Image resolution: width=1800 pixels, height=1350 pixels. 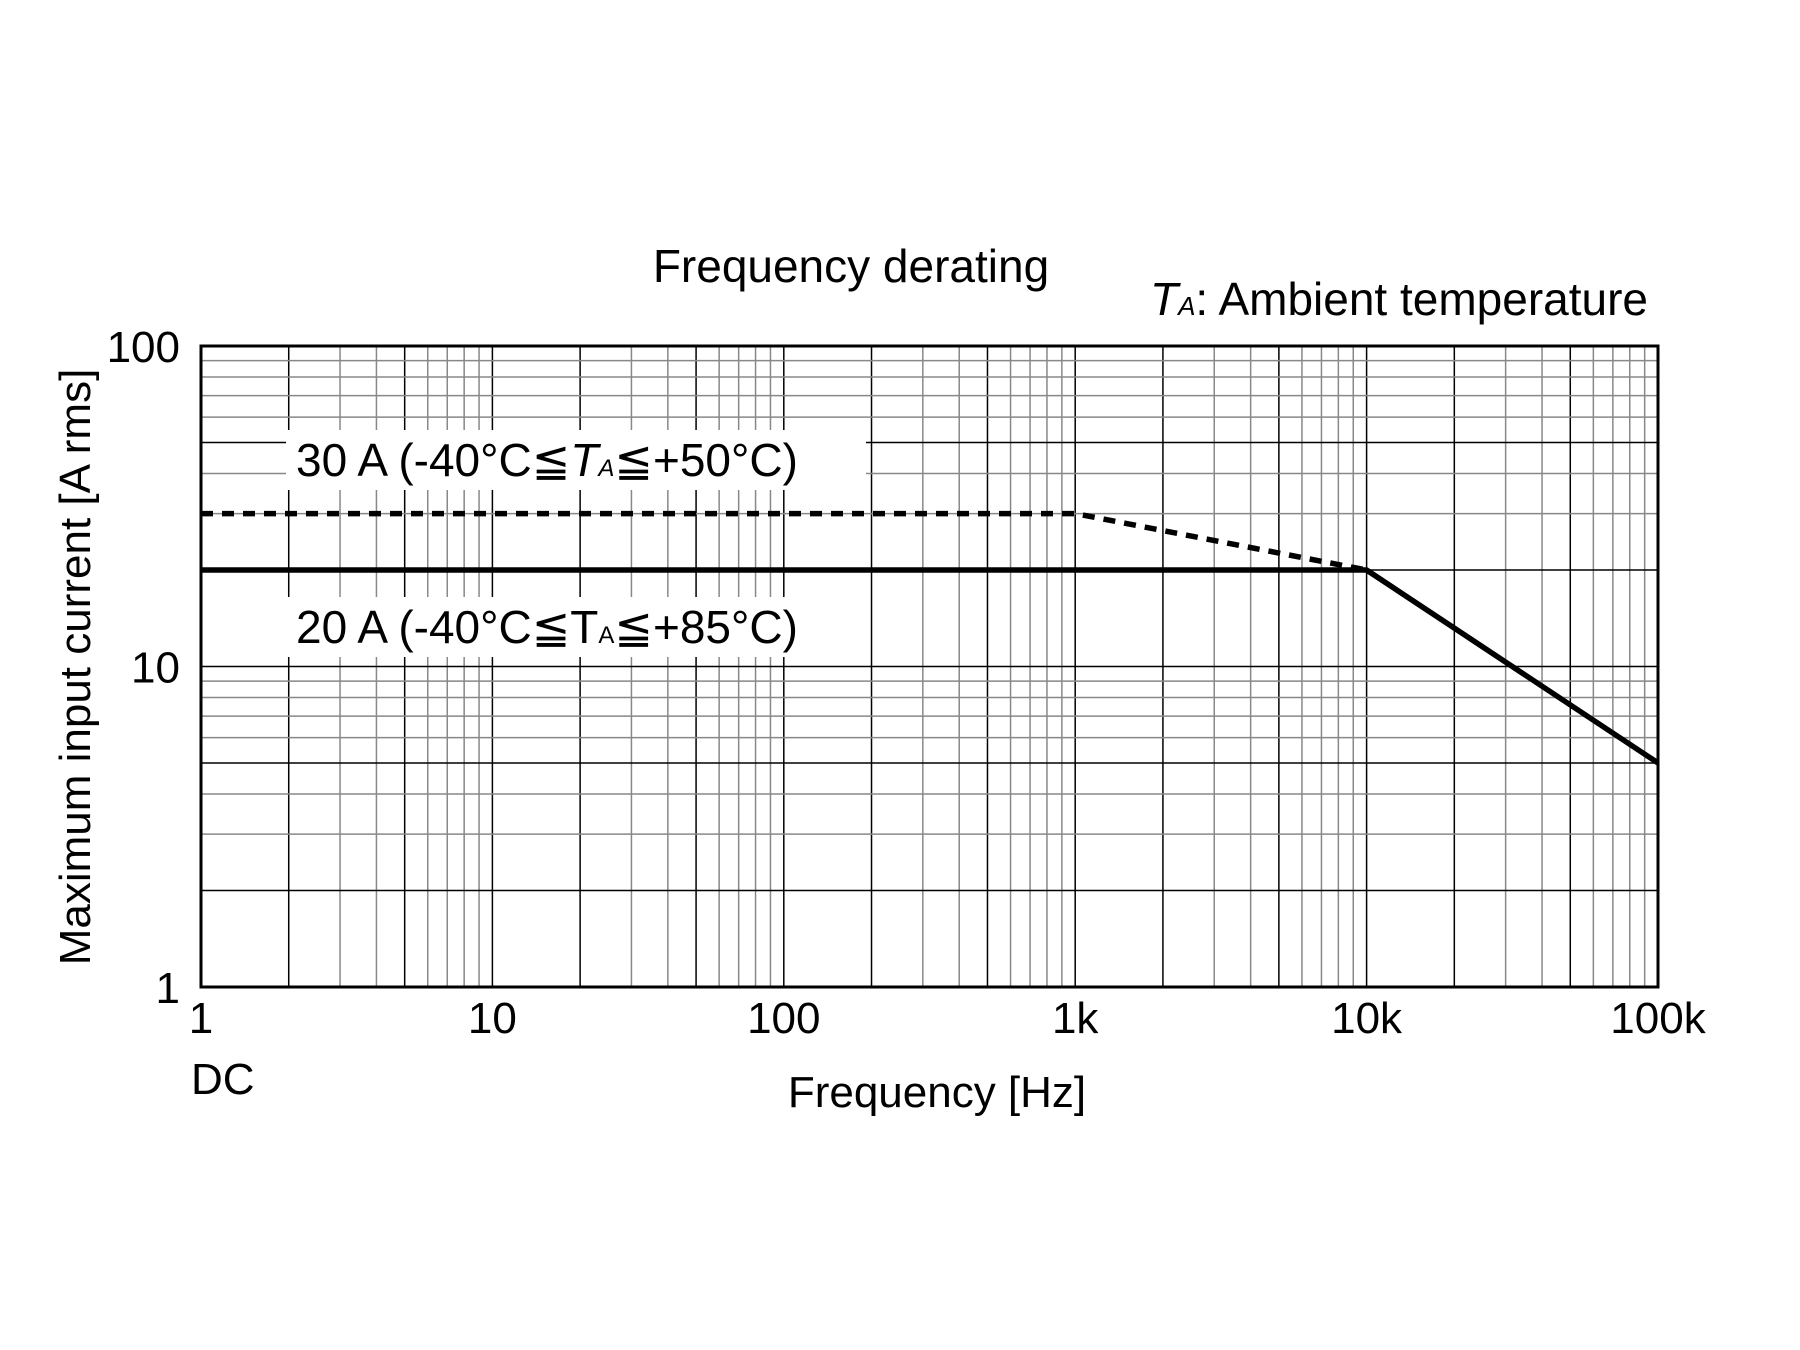 What do you see at coordinates (155, 668) in the screenshot?
I see `y-tick-label: 10` at bounding box center [155, 668].